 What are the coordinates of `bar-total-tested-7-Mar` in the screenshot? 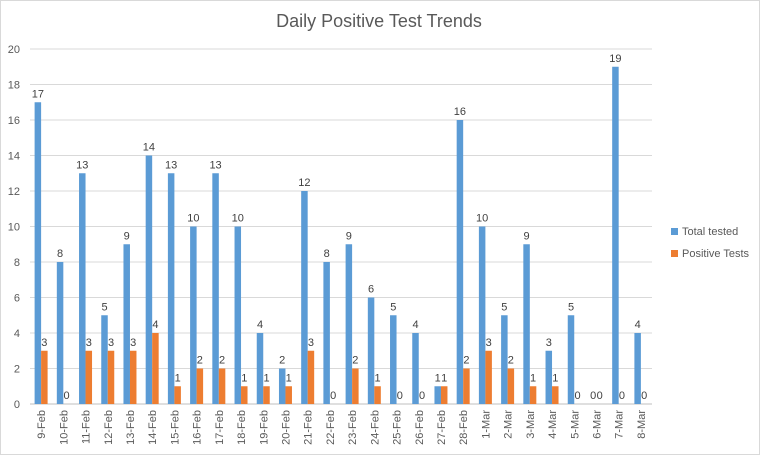 It's located at (615, 235).